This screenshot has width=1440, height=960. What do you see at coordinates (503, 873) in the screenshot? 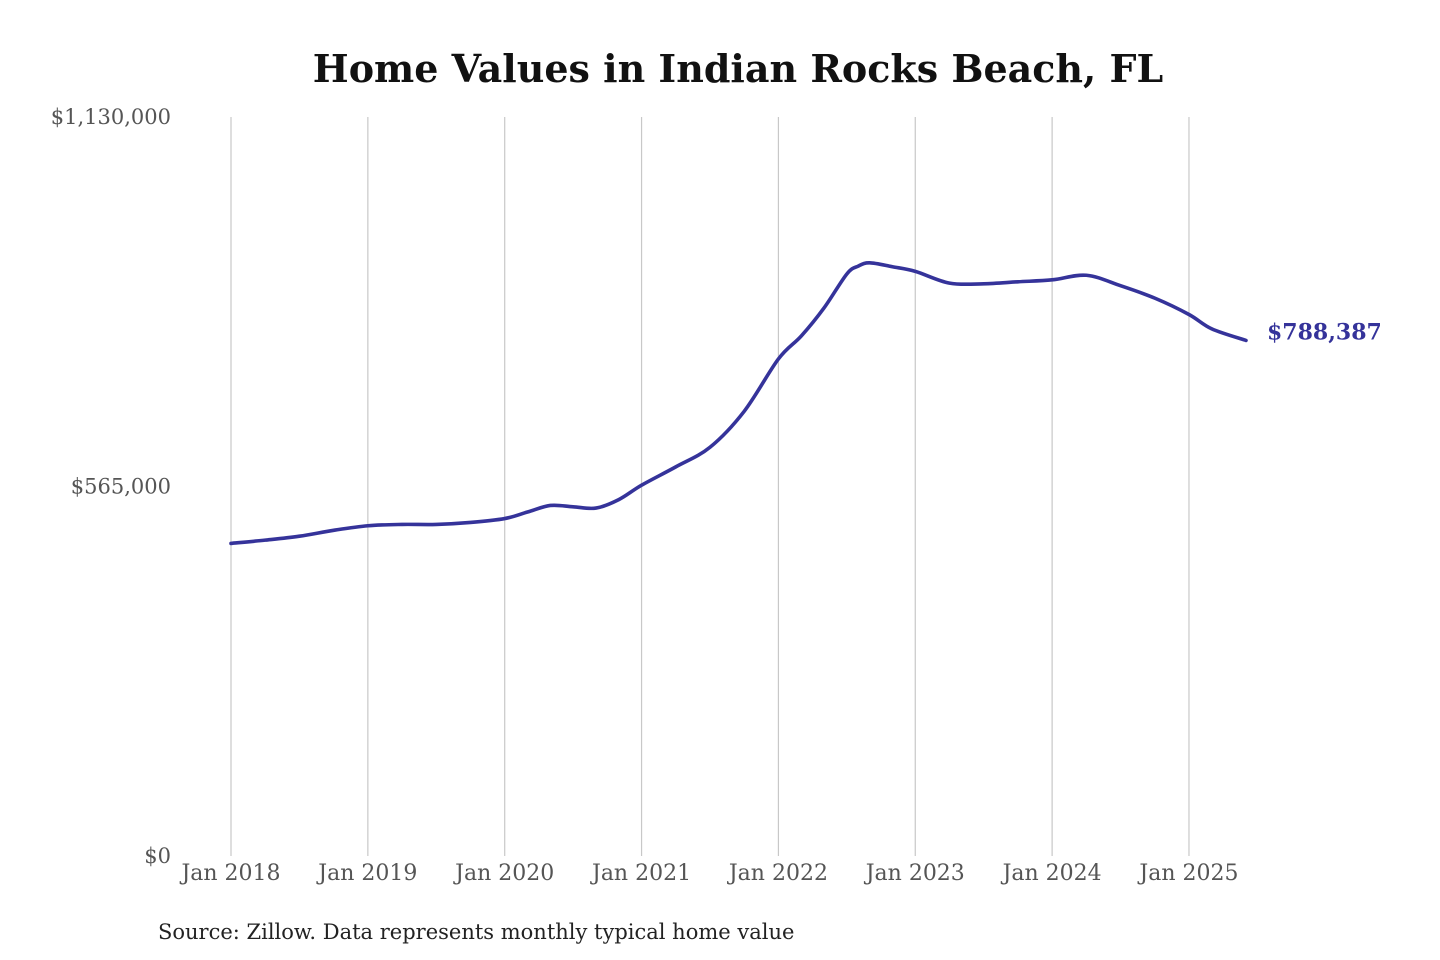
I see `x-tick-label: Jan 2020` at bounding box center [503, 873].